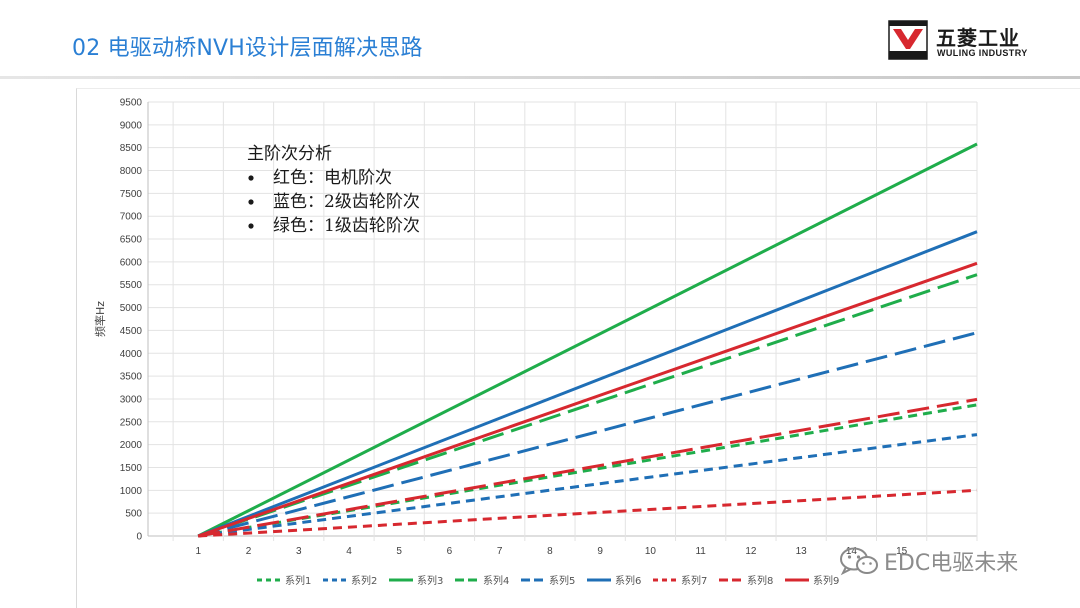 The height and width of the screenshot is (608, 1080). I want to click on legend-label: 系列9, so click(826, 580).